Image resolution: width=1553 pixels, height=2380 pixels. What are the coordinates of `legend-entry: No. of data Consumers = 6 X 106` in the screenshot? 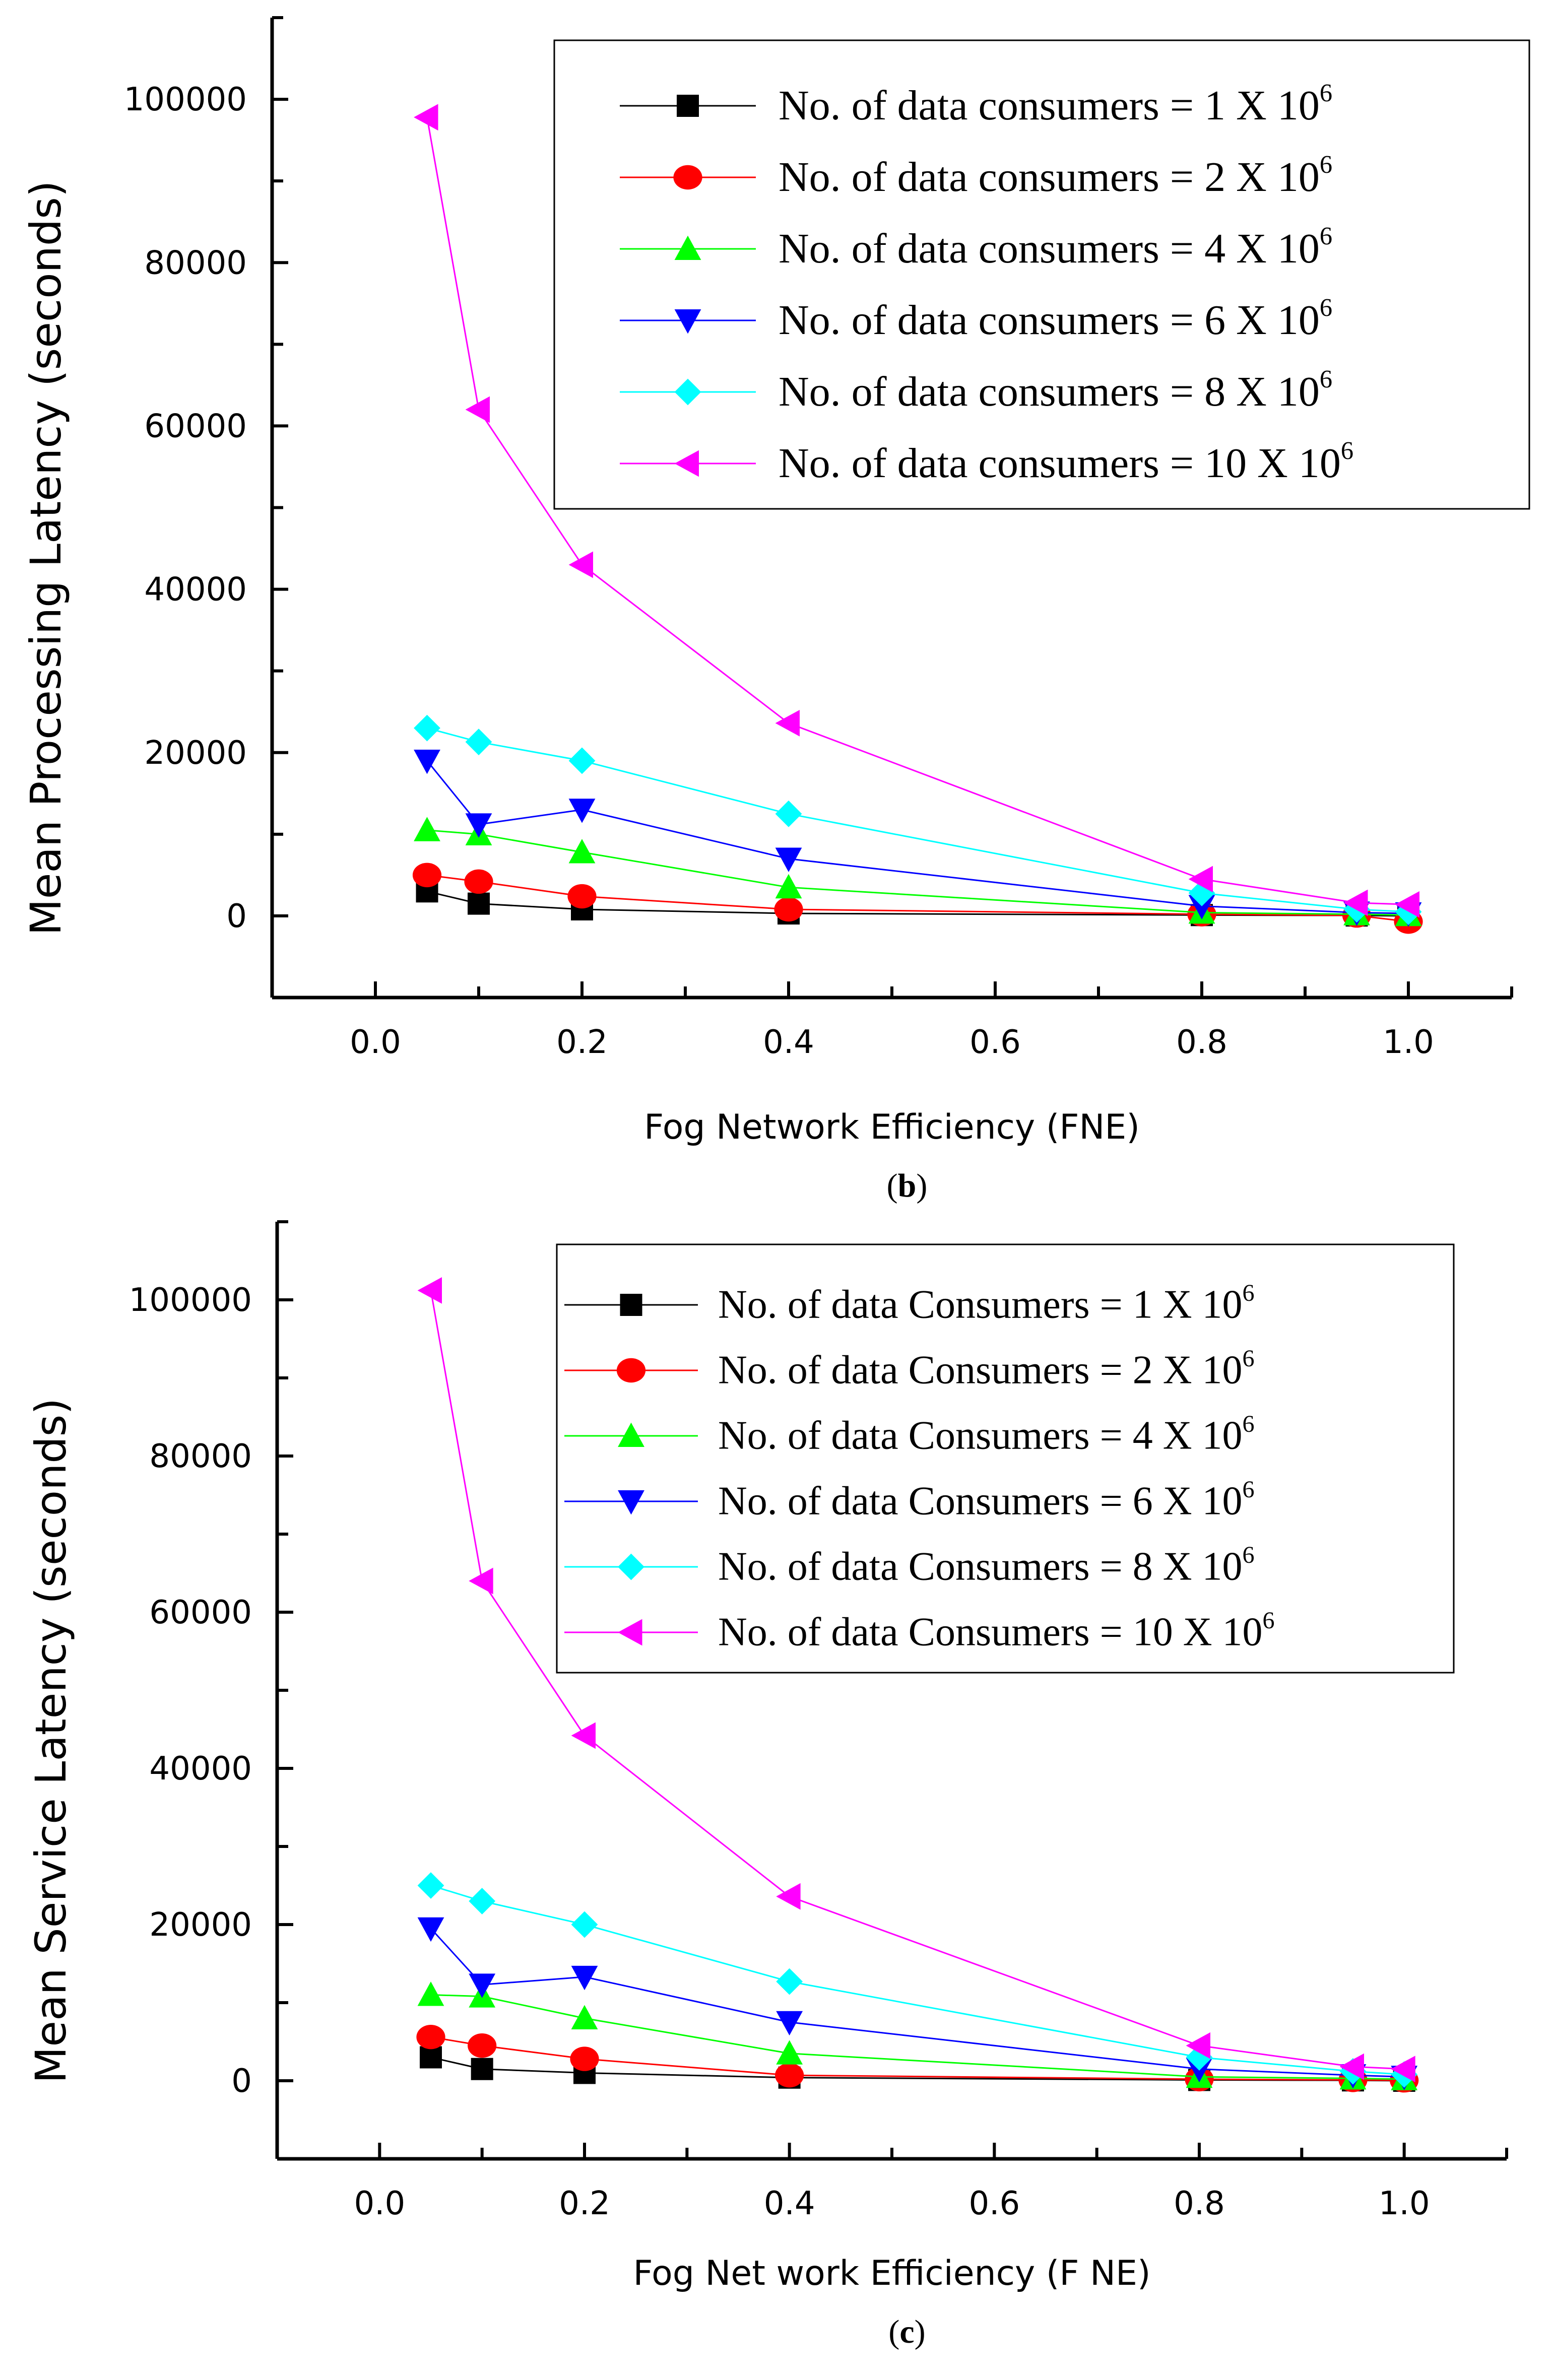 It's located at (909, 1500).